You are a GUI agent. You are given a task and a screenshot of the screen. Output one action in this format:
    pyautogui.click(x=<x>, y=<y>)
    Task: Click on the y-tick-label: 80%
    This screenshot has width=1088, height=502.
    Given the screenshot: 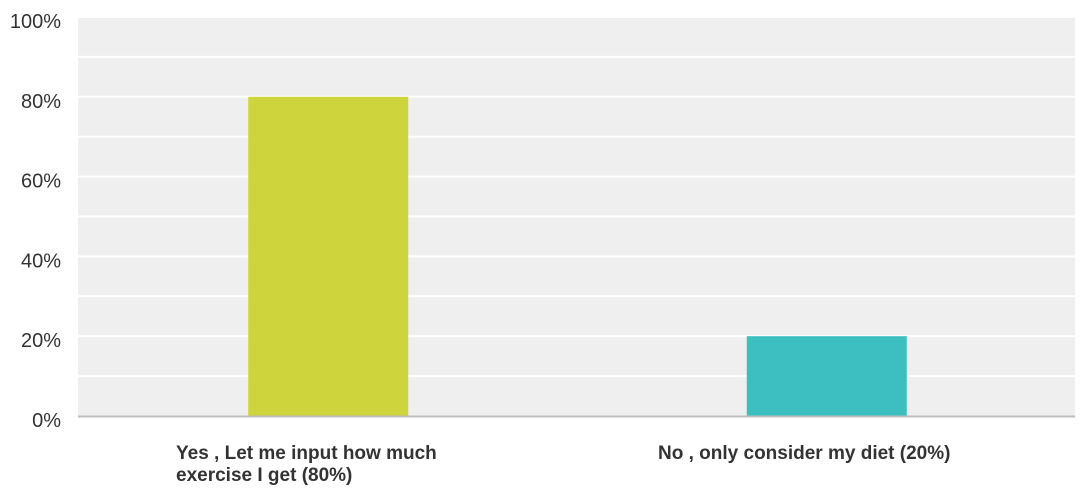 What is the action you would take?
    pyautogui.click(x=41, y=102)
    